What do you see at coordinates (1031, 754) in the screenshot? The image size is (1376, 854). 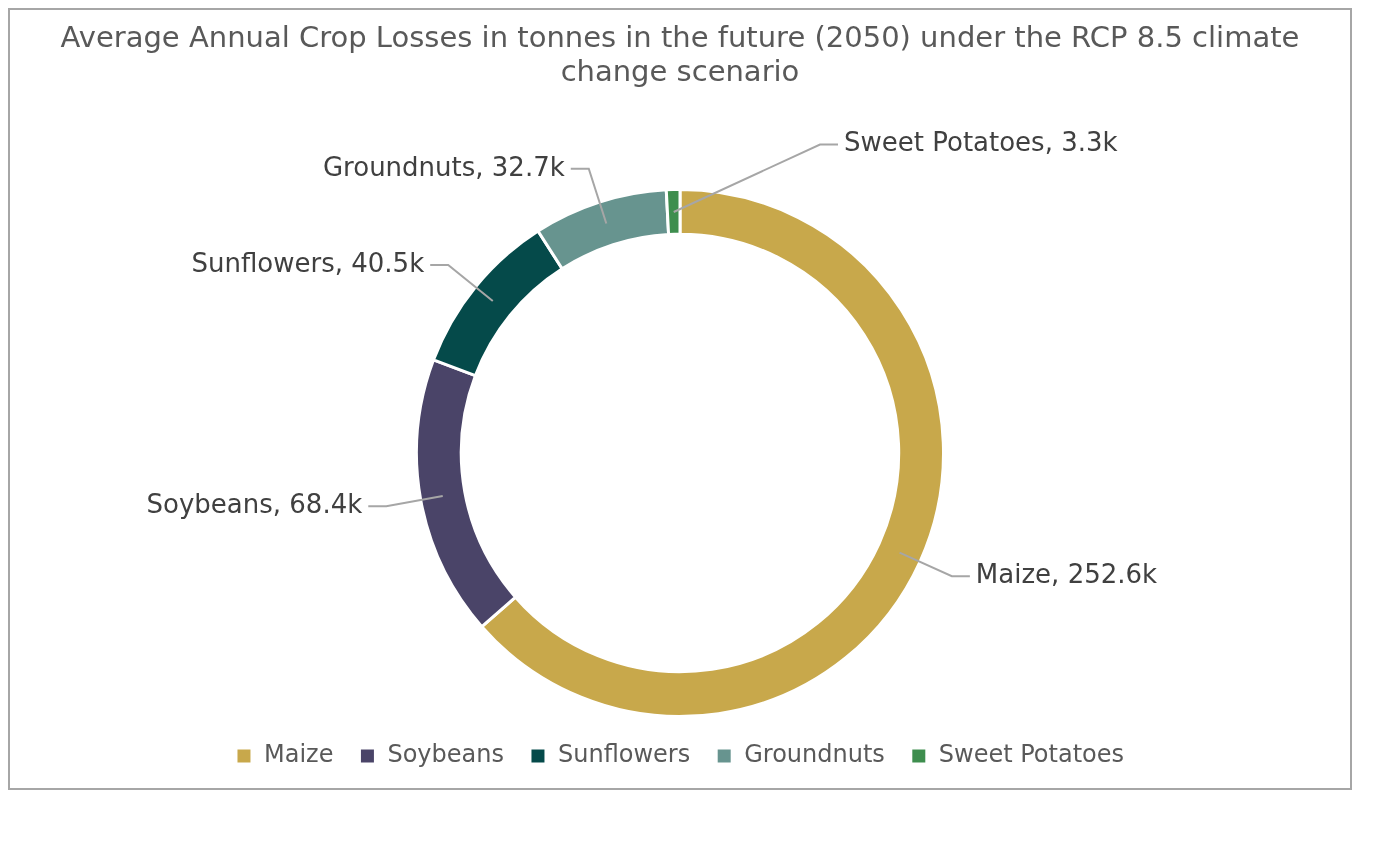 I see `legend-label: Sweet Potatoes` at bounding box center [1031, 754].